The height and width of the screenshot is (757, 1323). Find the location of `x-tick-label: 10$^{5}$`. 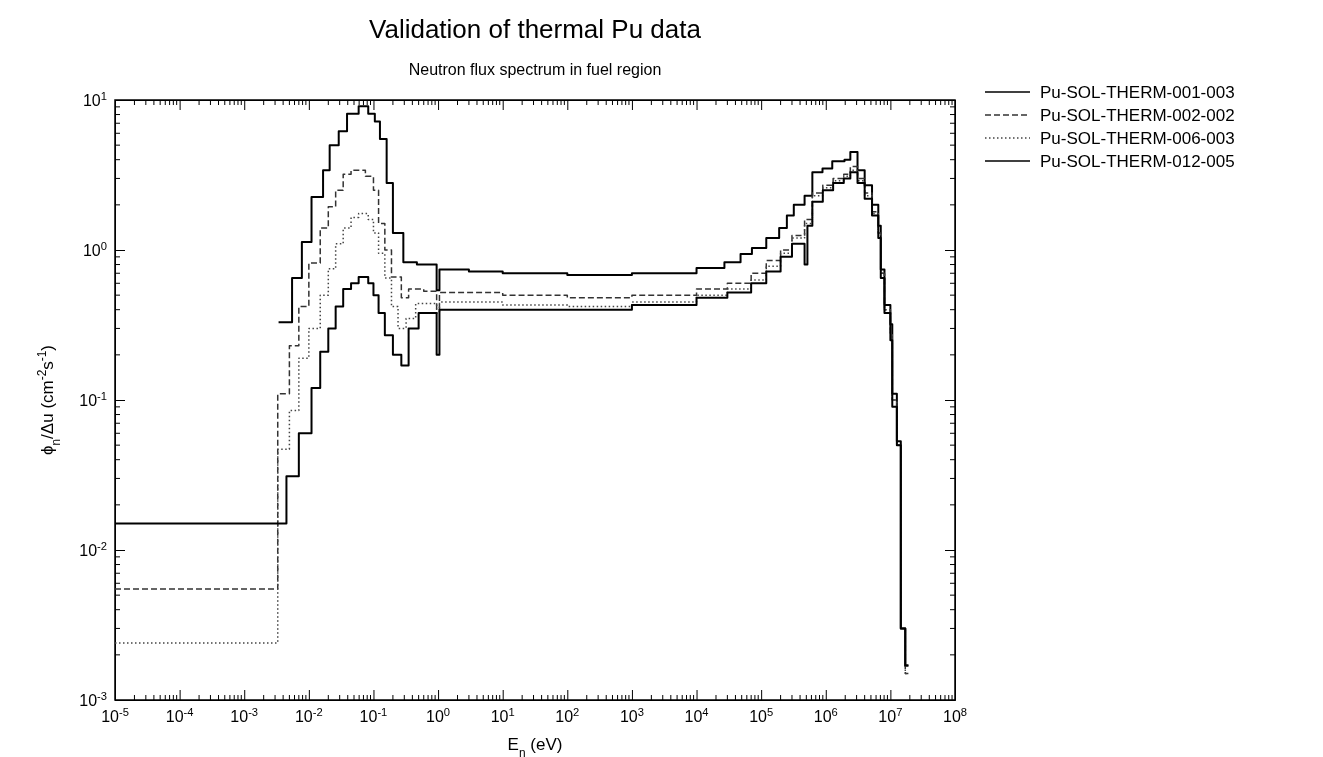

x-tick-label: 10$^{5}$ is located at coordinates (761, 715).